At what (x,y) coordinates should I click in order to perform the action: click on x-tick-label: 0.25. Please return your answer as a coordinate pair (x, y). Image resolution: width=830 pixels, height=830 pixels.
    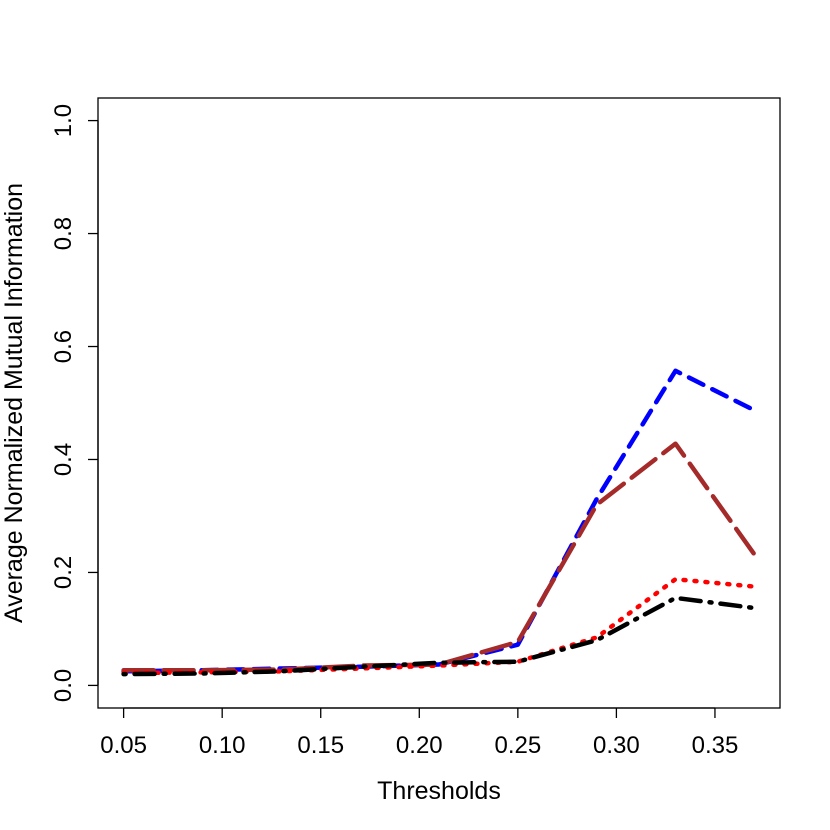
    Looking at the image, I should click on (517, 745).